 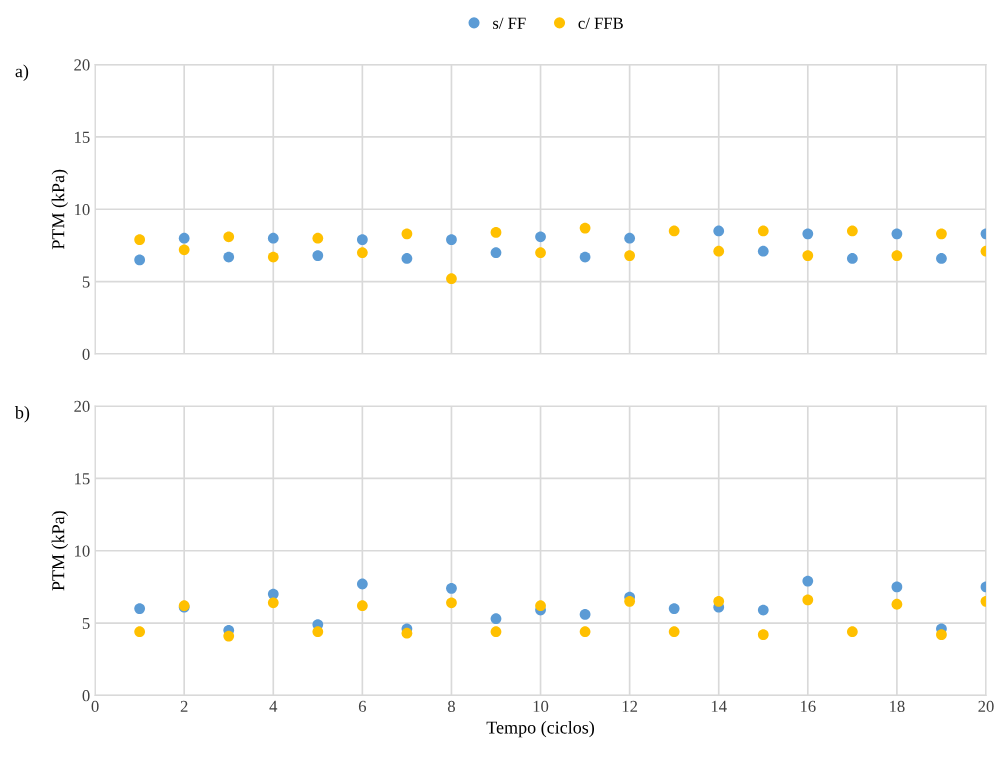 What do you see at coordinates (540, 729) in the screenshot?
I see `x-axis-title: Tempo (ciclos)` at bounding box center [540, 729].